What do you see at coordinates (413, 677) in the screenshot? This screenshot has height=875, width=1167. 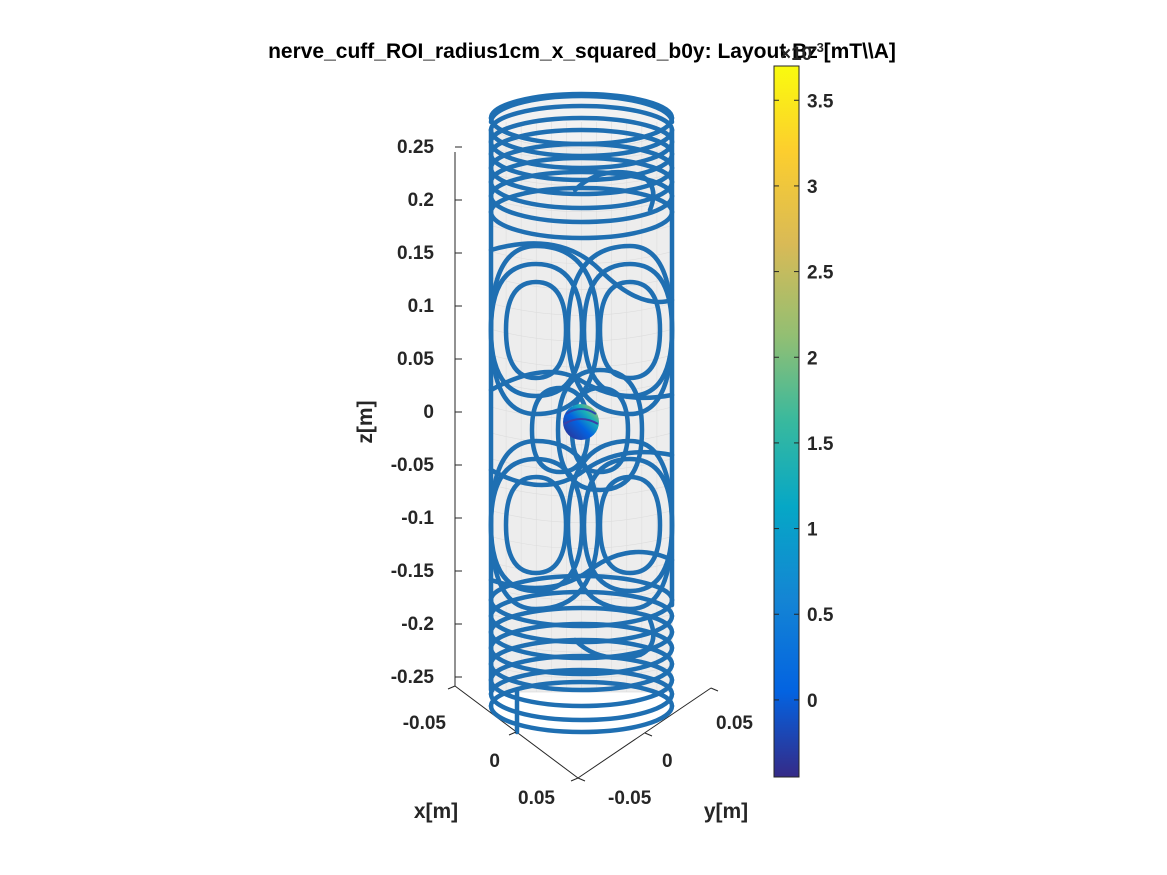 I see `z-tick-label: -0.25` at bounding box center [413, 677].